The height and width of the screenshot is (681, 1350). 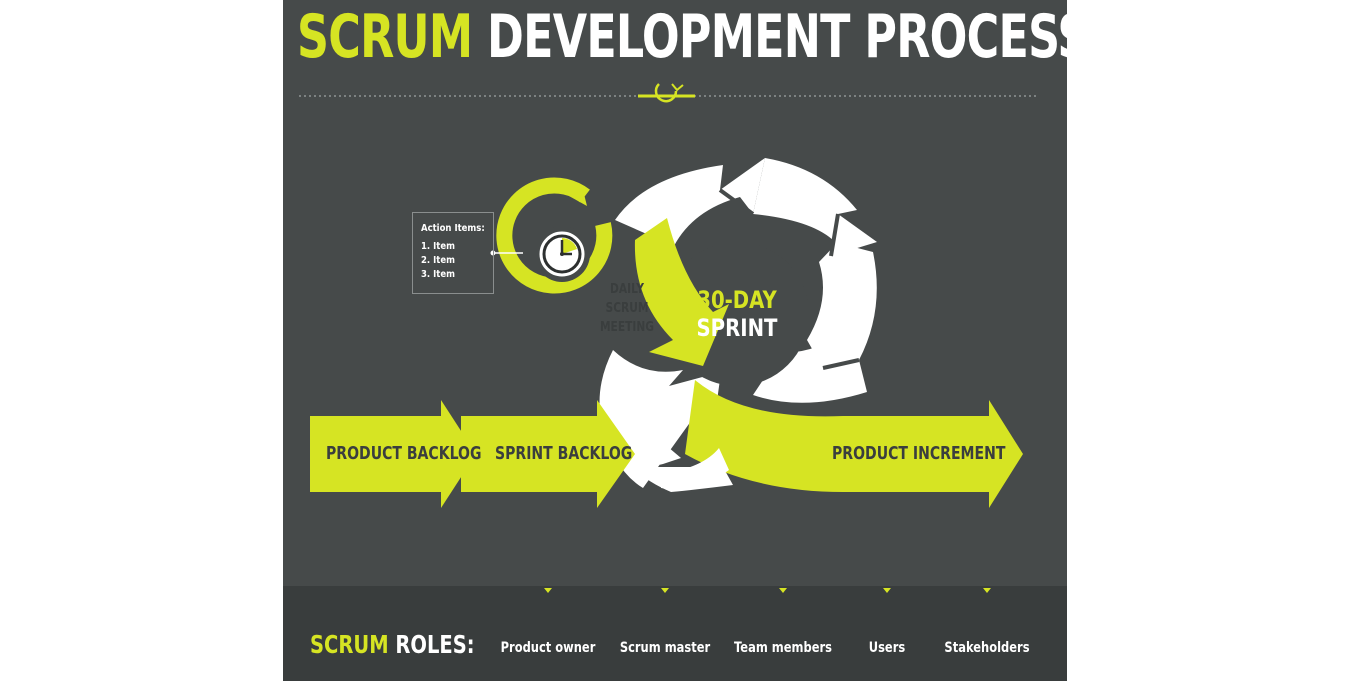 What do you see at coordinates (627, 308) in the screenshot?
I see `daily-scrum-label: DAILY SCRUM MEETING` at bounding box center [627, 308].